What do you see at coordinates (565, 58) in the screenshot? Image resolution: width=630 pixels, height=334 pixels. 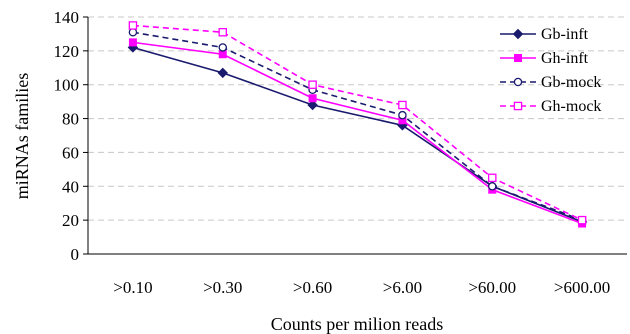 I see `legend-label: Gh-inft` at bounding box center [565, 58].